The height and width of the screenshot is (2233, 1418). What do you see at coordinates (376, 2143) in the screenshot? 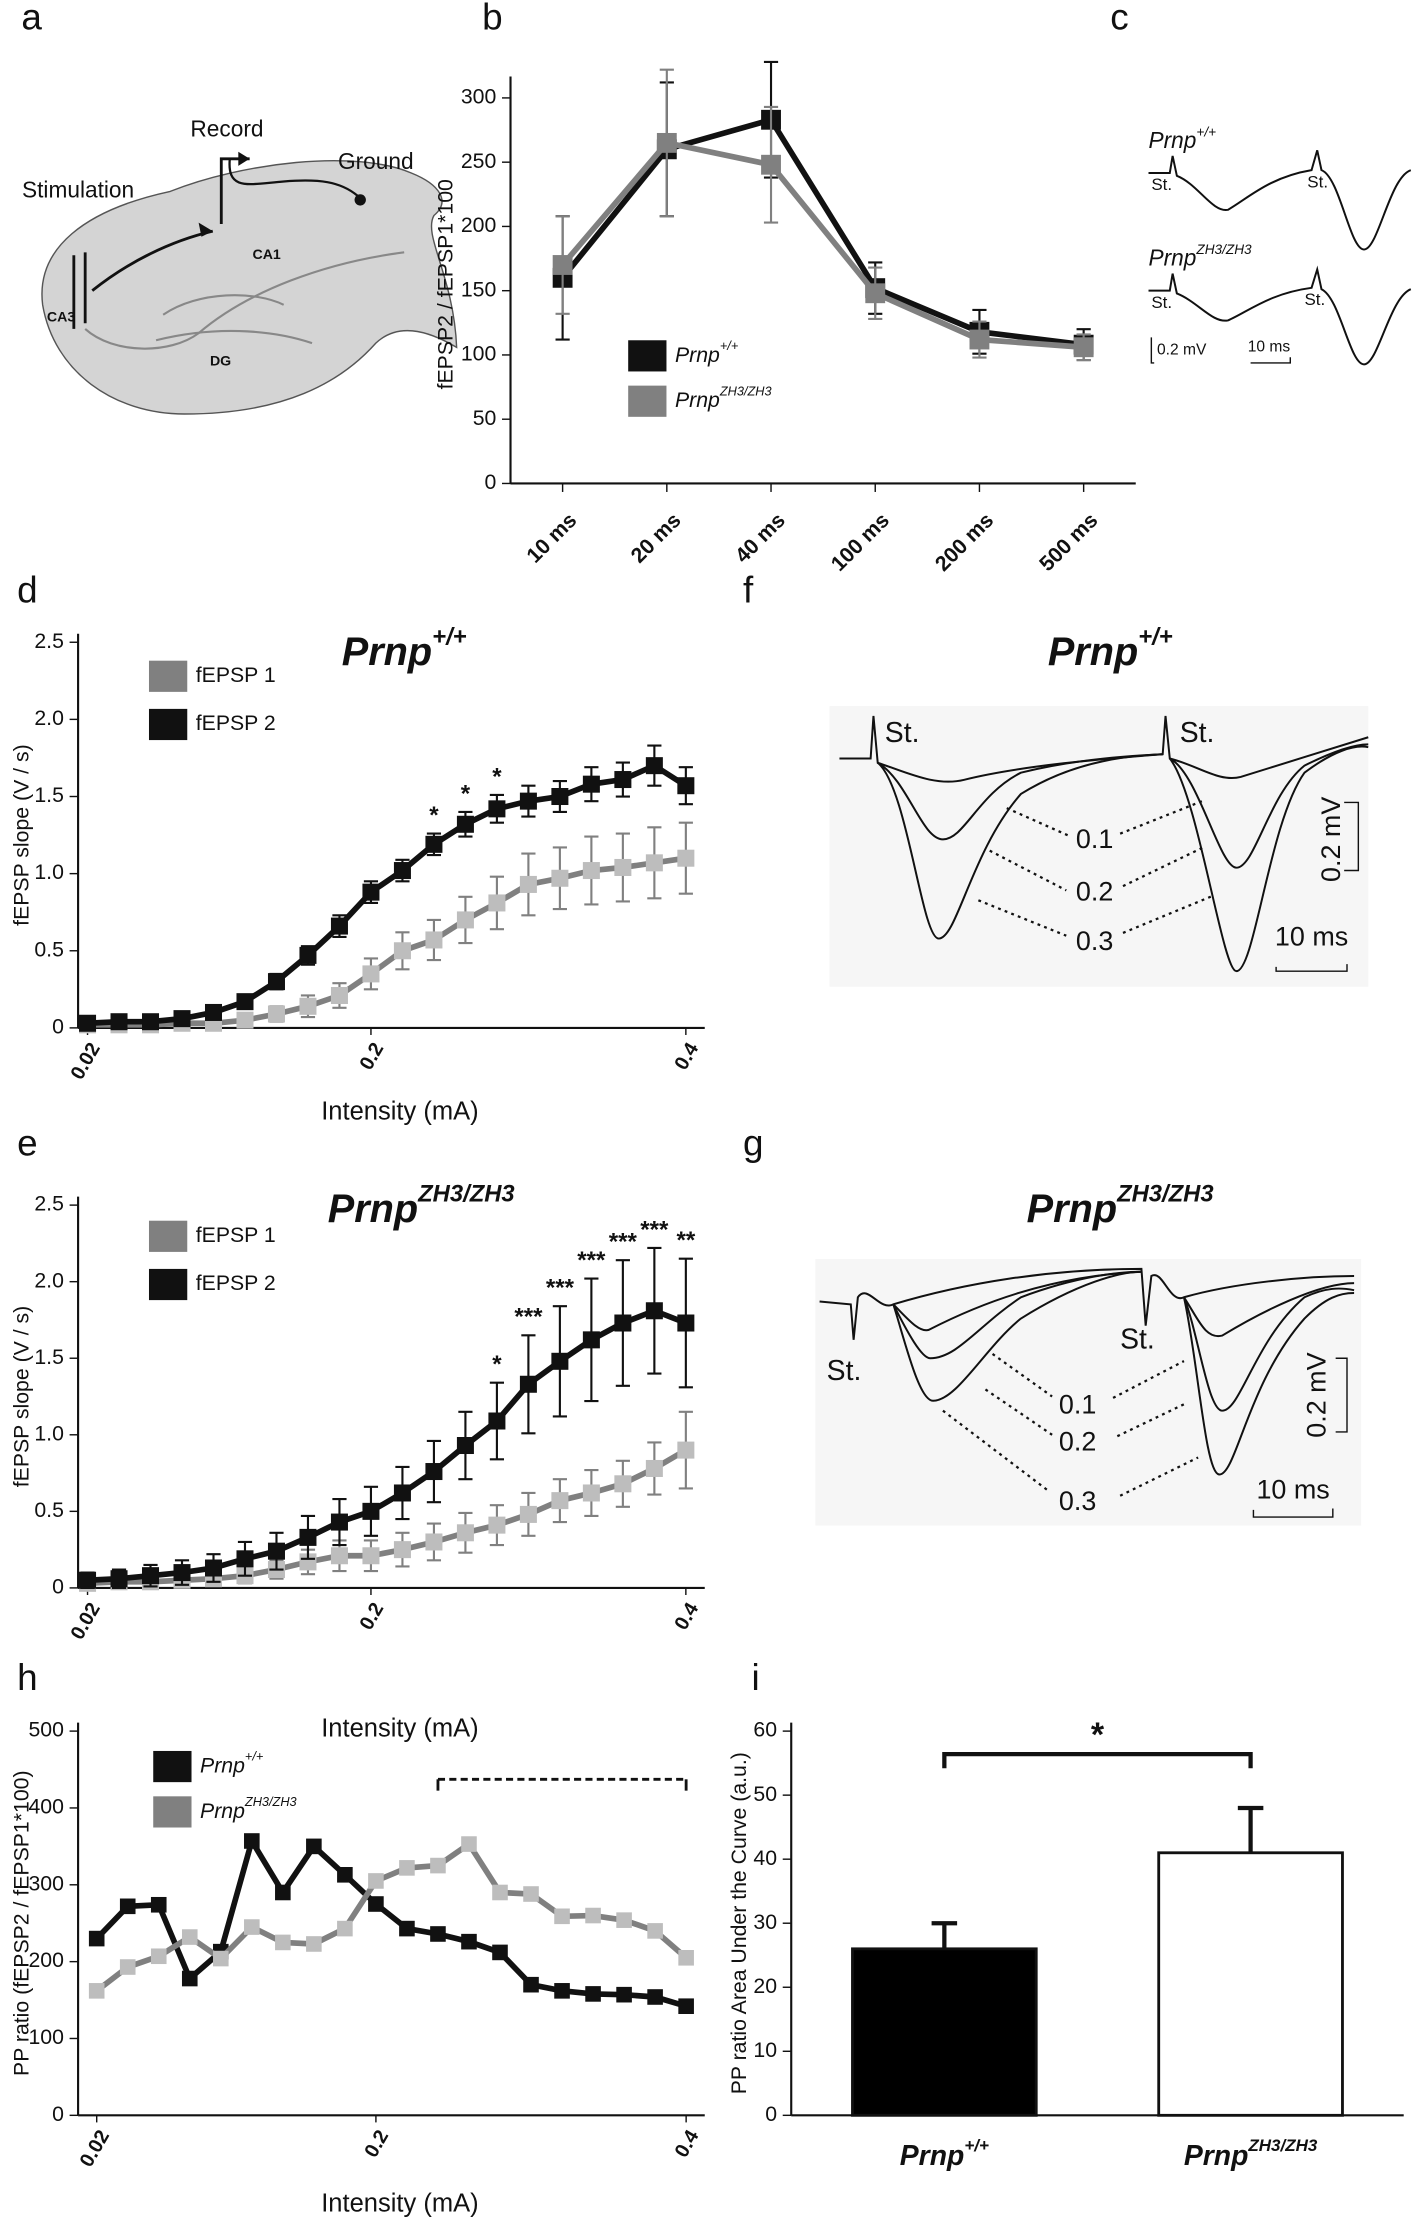
I see `x-tick-label: 0.2` at bounding box center [376, 2143].